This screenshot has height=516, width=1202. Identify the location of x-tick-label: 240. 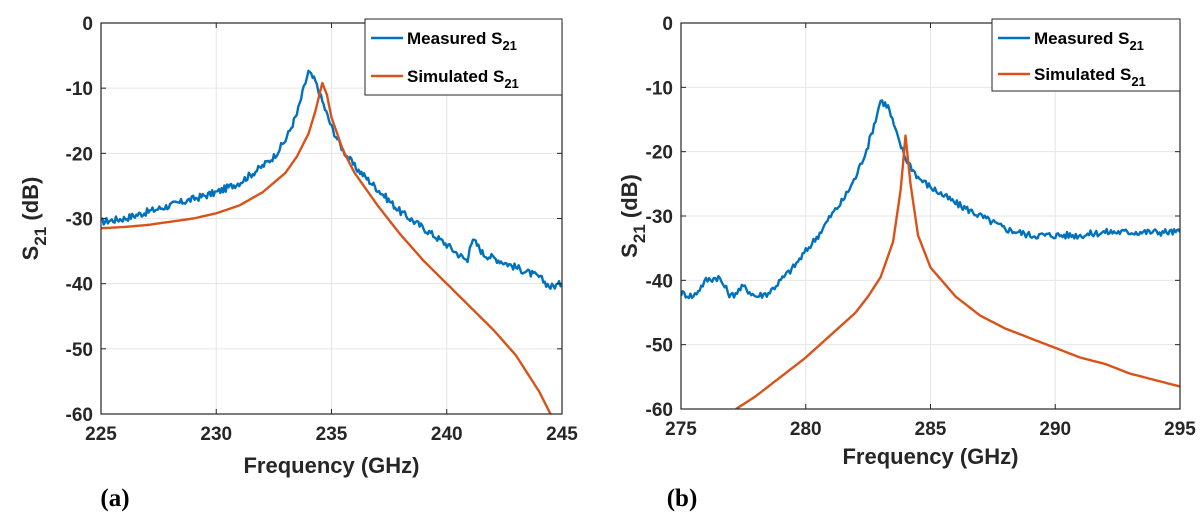
(447, 434).